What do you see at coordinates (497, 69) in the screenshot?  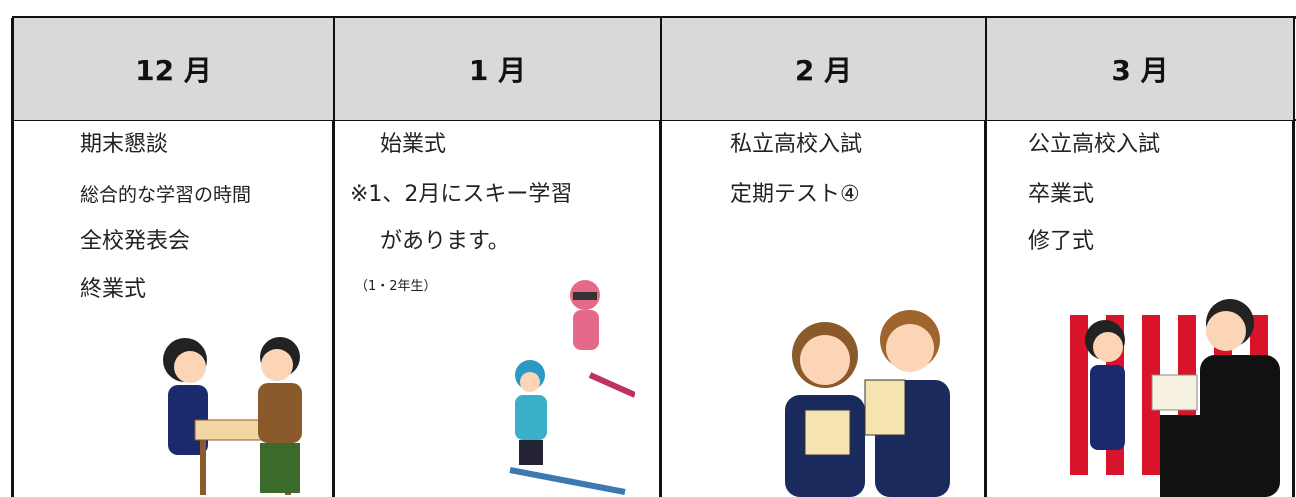 I see `month-header: 1 月` at bounding box center [497, 69].